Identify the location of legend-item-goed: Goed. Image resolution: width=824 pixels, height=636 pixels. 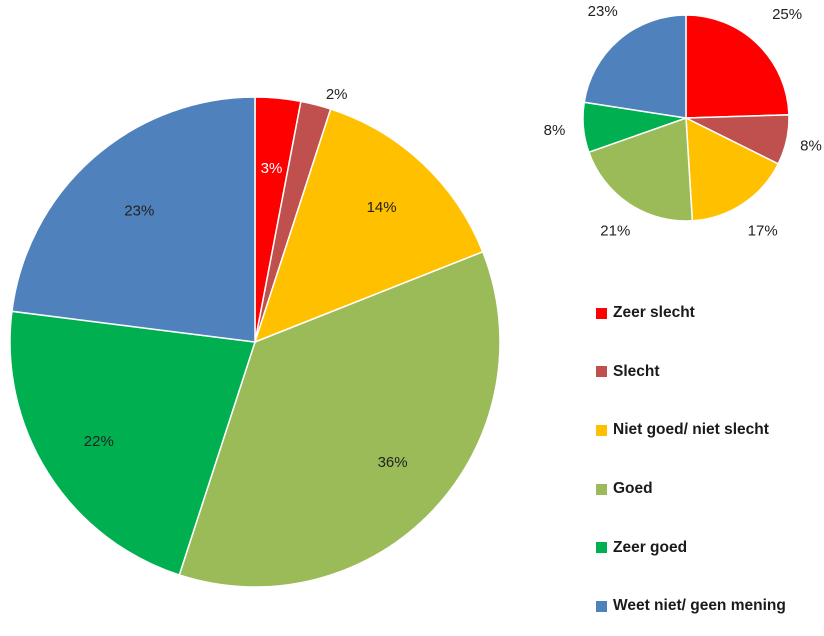
(710, 489).